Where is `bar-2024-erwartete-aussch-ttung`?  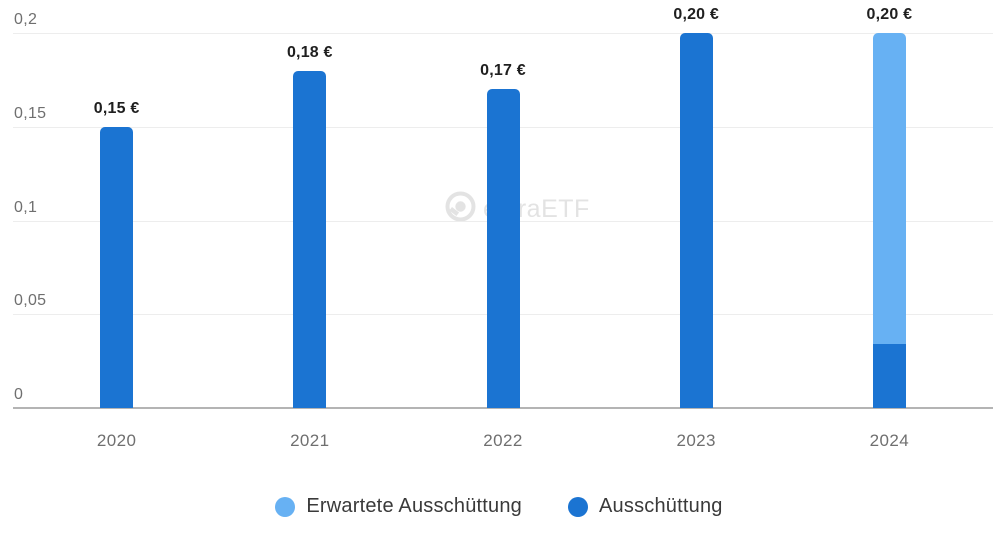 bar-2024-erwartete-aussch-ttung is located at coordinates (889, 189).